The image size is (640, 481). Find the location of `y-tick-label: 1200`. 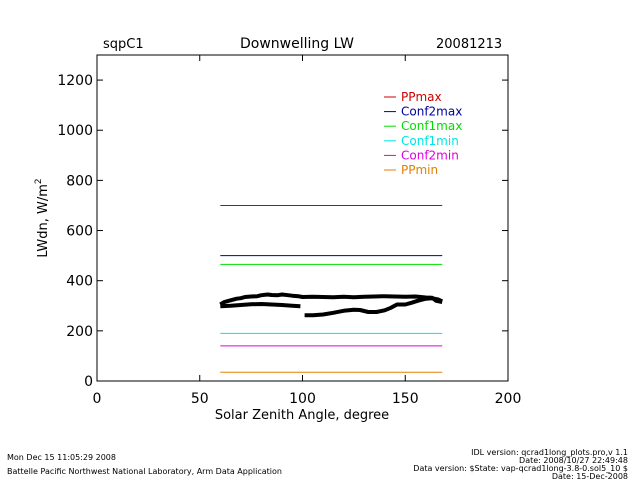

y-tick-label: 1200 is located at coordinates (75, 81).